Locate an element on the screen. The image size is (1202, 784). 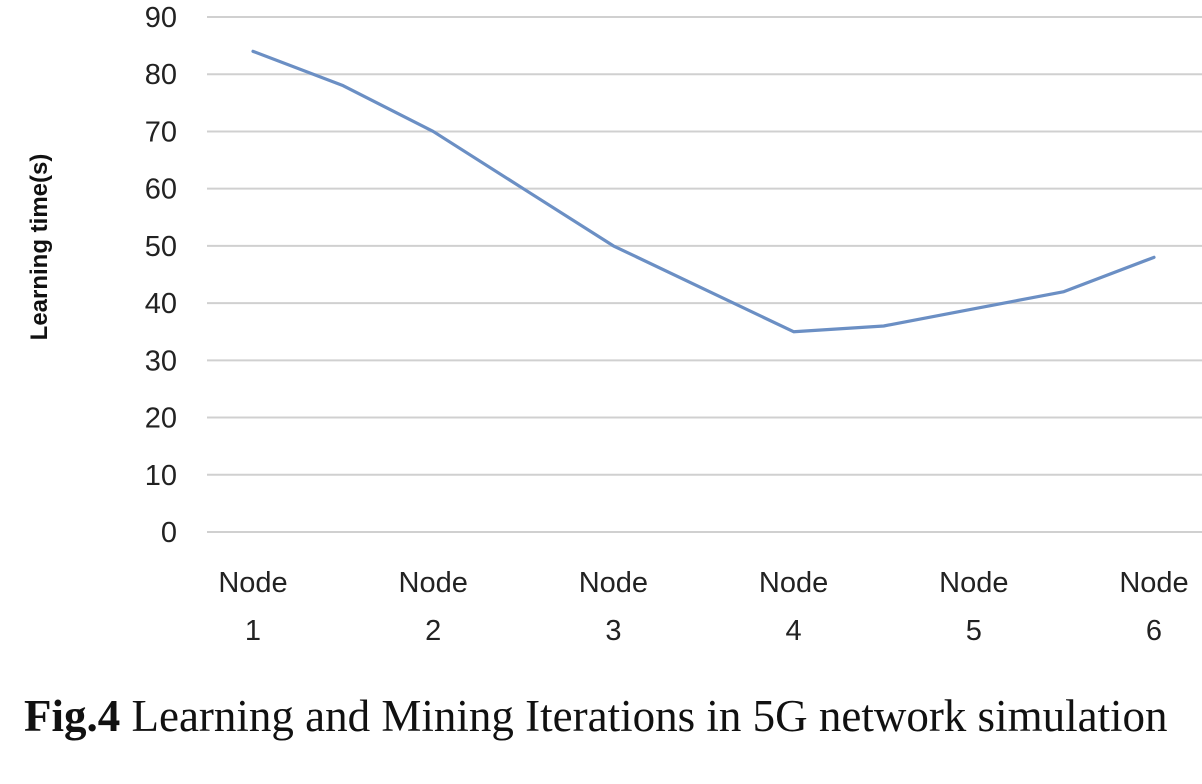
x-tick-label-4: Node 4 is located at coordinates (793, 607).